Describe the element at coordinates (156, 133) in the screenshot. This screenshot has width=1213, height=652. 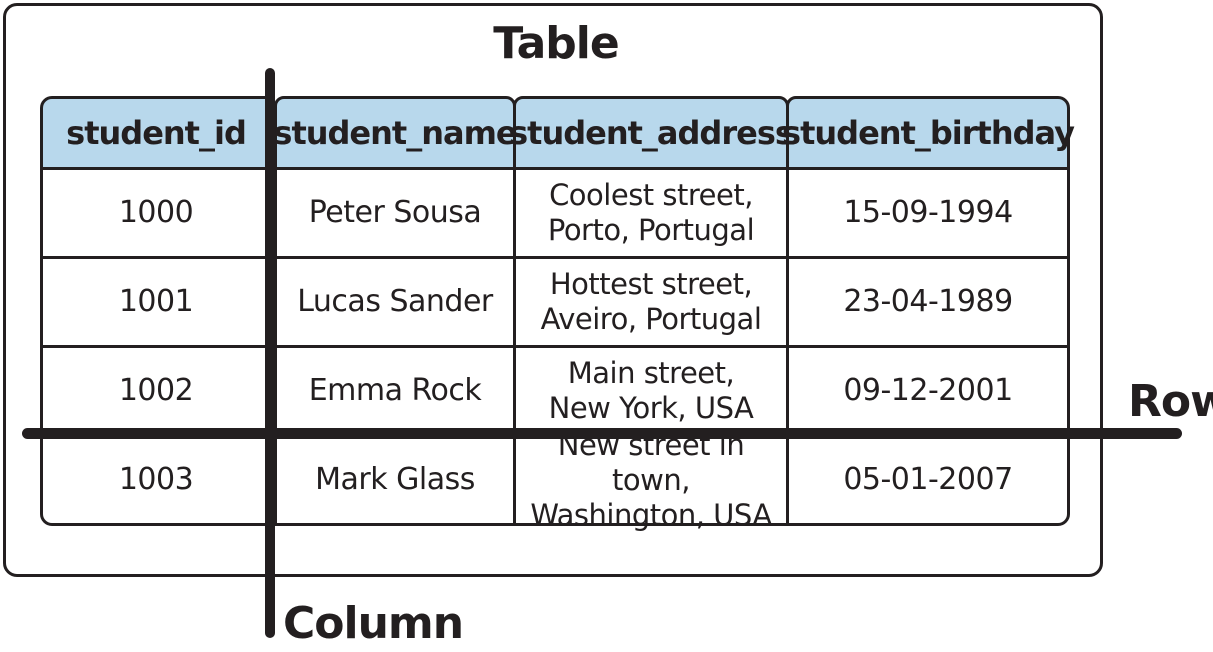
I see `header-student-id: student_id` at that location.